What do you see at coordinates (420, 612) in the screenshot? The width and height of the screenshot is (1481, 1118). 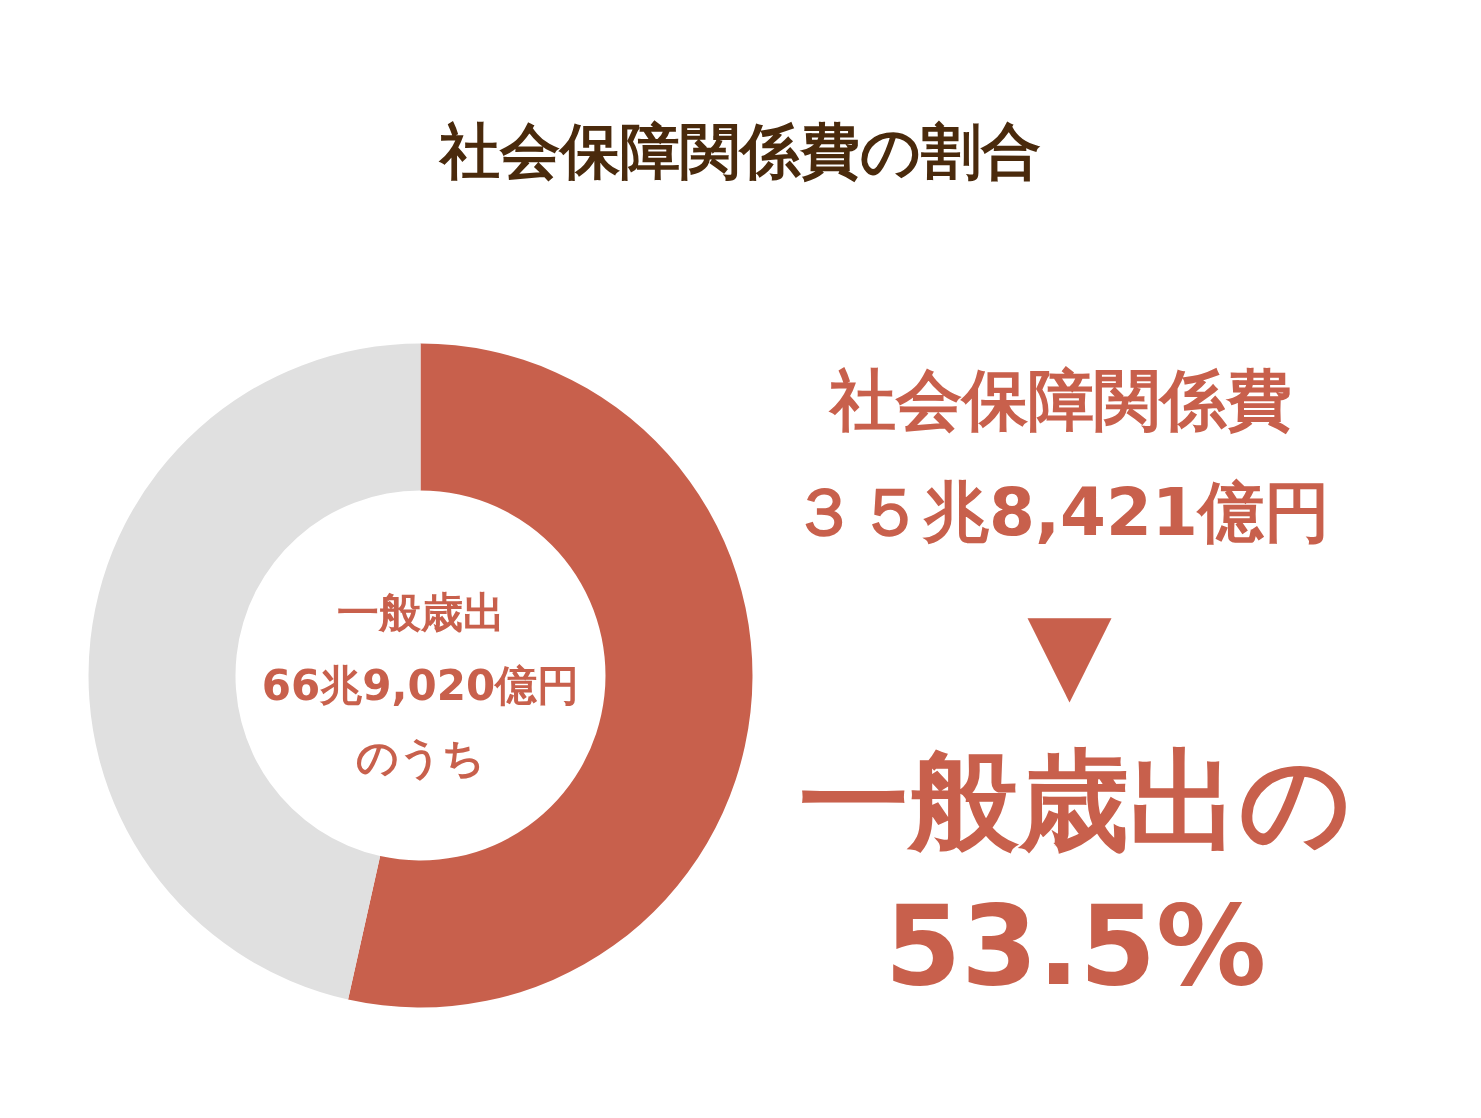 I see `text: 一般歳出` at bounding box center [420, 612].